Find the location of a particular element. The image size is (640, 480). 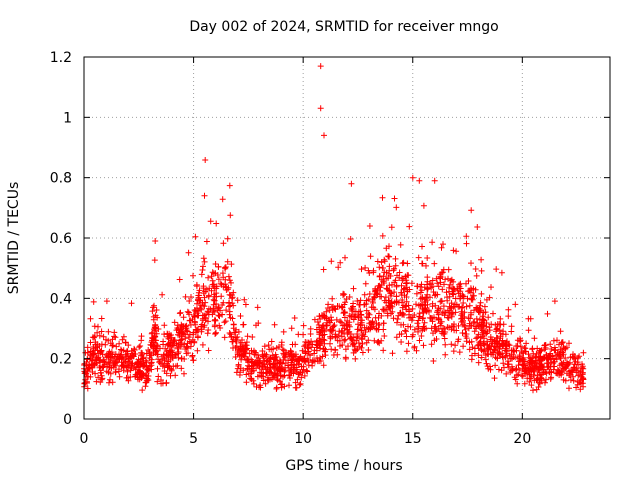

y-tick-label: 0.4 is located at coordinates (61, 299).